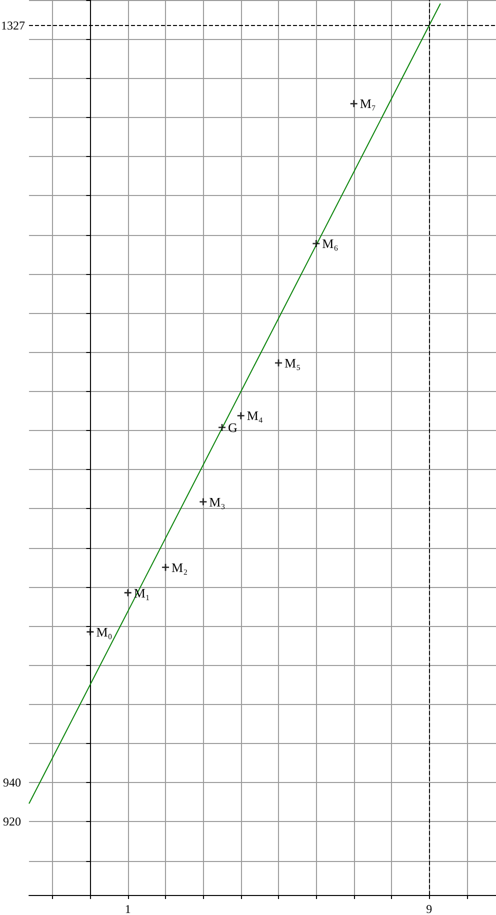  I want to click on annotation: M₃, so click(217, 502).